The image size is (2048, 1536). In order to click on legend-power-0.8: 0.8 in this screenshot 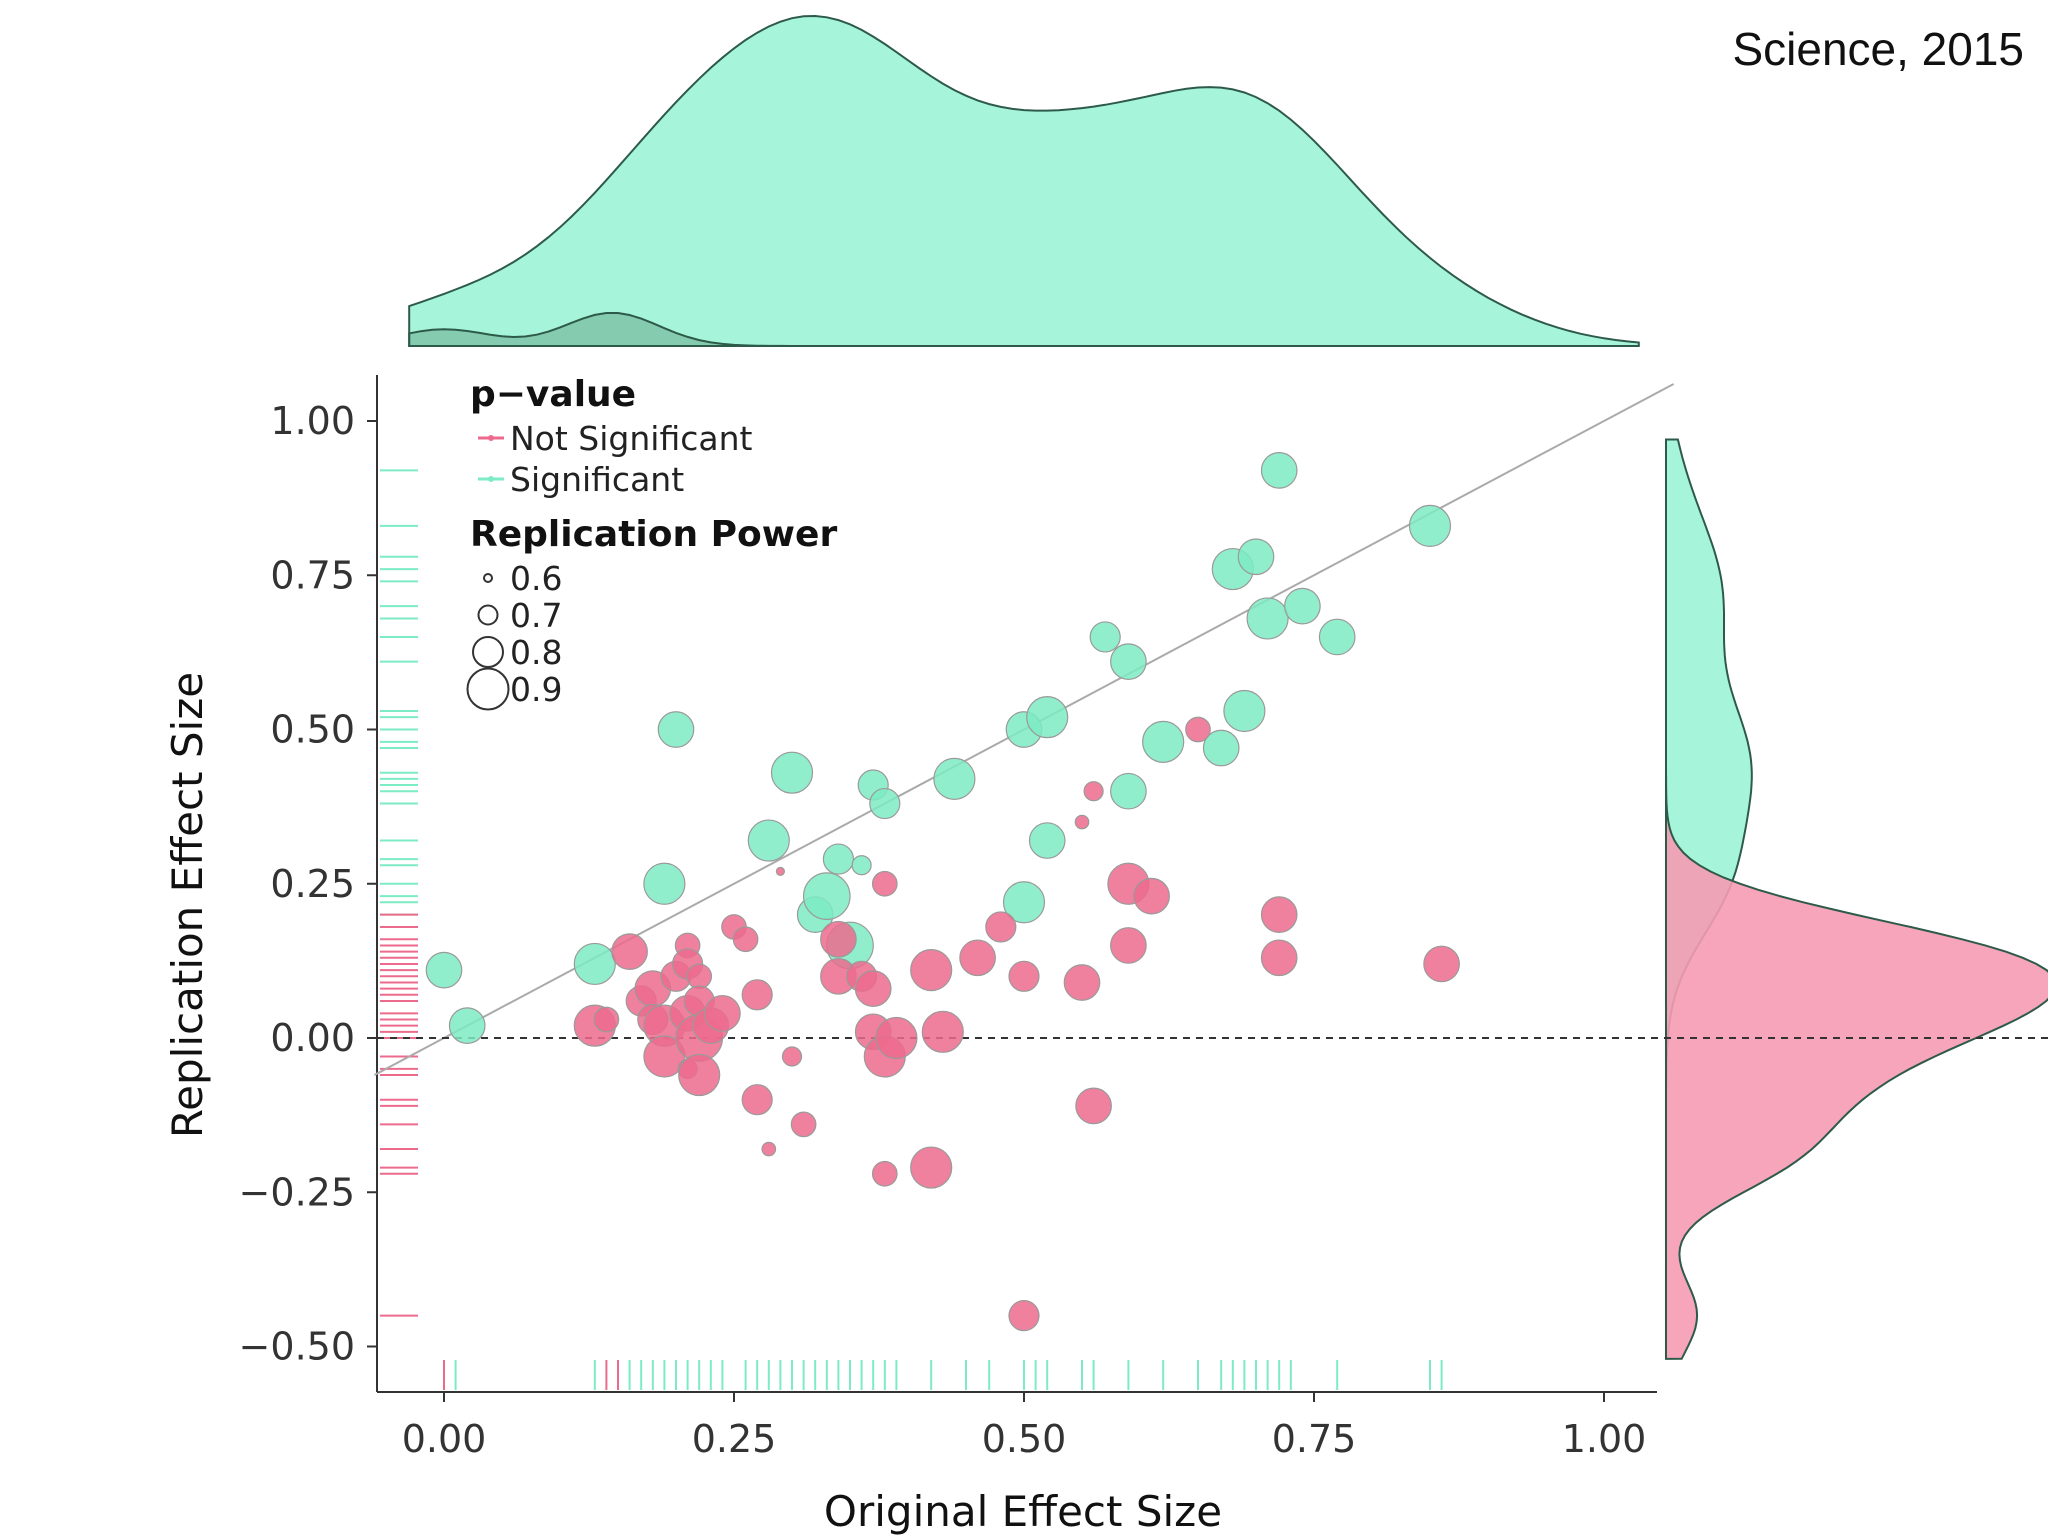, I will do `click(536, 652)`.